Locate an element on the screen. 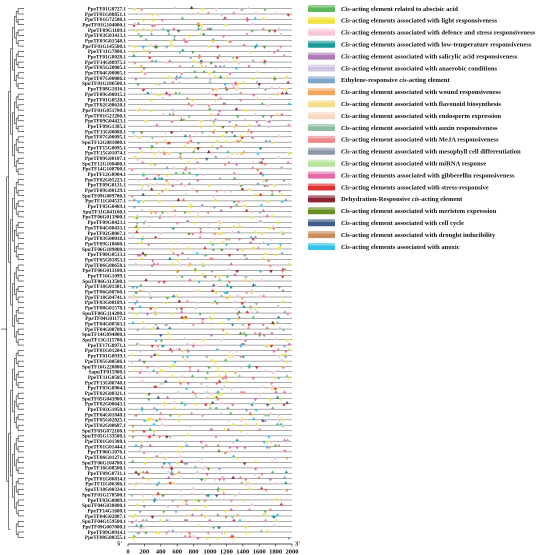 The width and height of the screenshot is (550, 555). gene-label: PpeTF15G01074.1 is located at coordinates (105, 154).